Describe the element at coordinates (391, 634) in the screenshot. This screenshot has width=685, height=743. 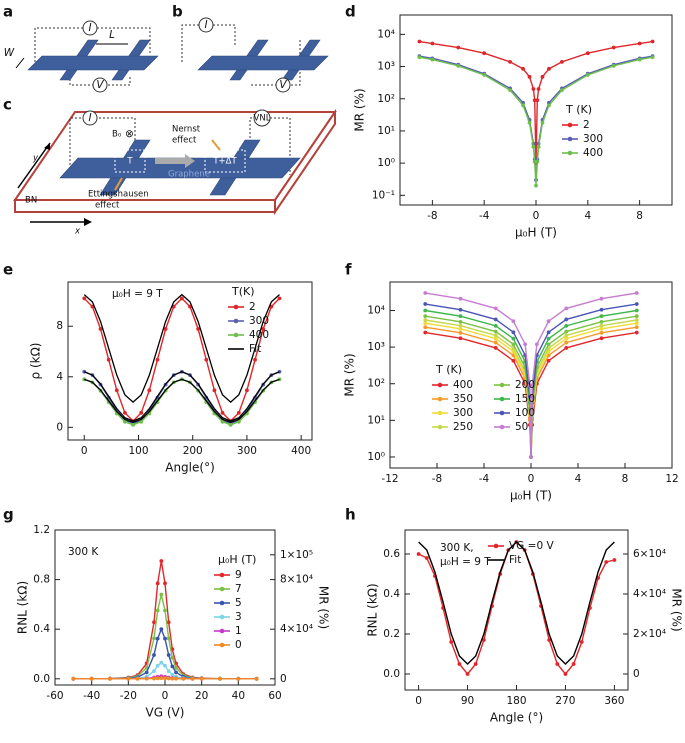
I see `y-tick-label: 0.2` at that location.